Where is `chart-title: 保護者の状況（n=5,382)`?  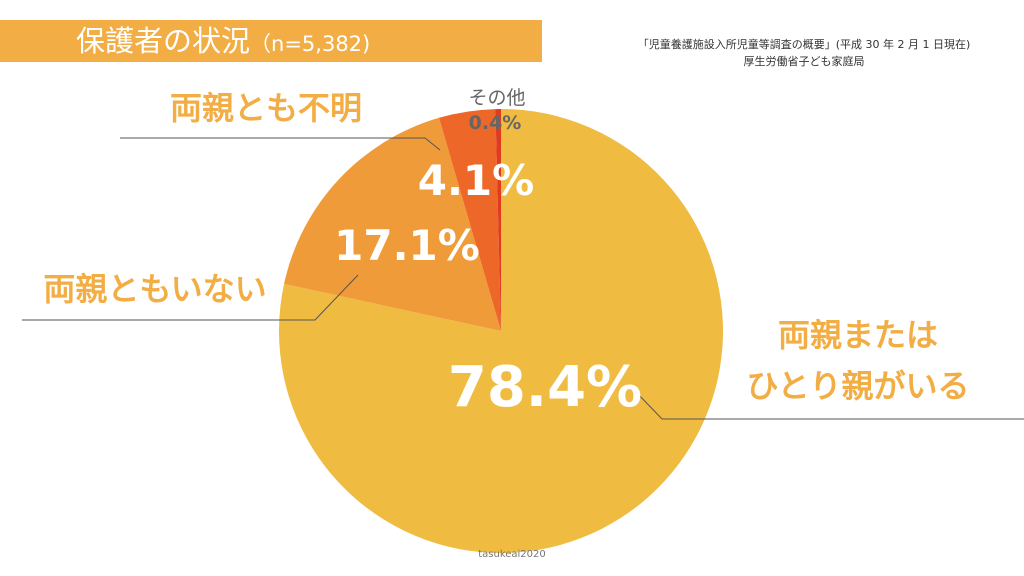
chart-title: 保護者の状況（n=5,382) is located at coordinates (223, 42).